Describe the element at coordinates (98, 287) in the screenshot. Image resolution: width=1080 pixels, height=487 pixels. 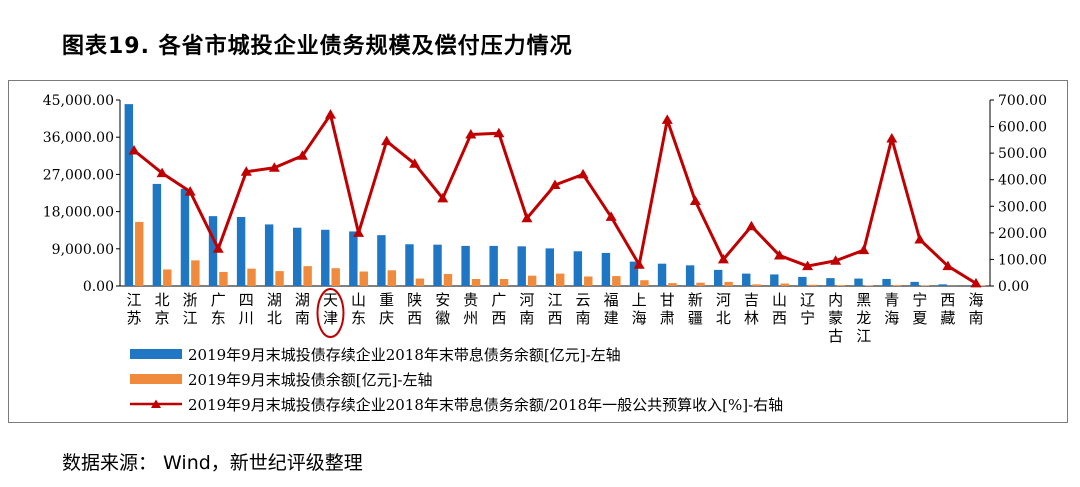
I see `left-tick-label: 0.00` at that location.